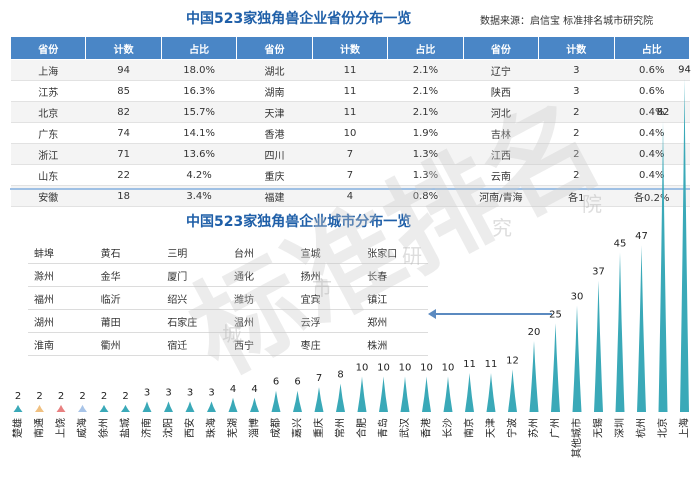 This screenshot has height=480, width=700. What do you see at coordinates (501, 154) in the screenshot?
I see `province-cell: 江西` at bounding box center [501, 154].